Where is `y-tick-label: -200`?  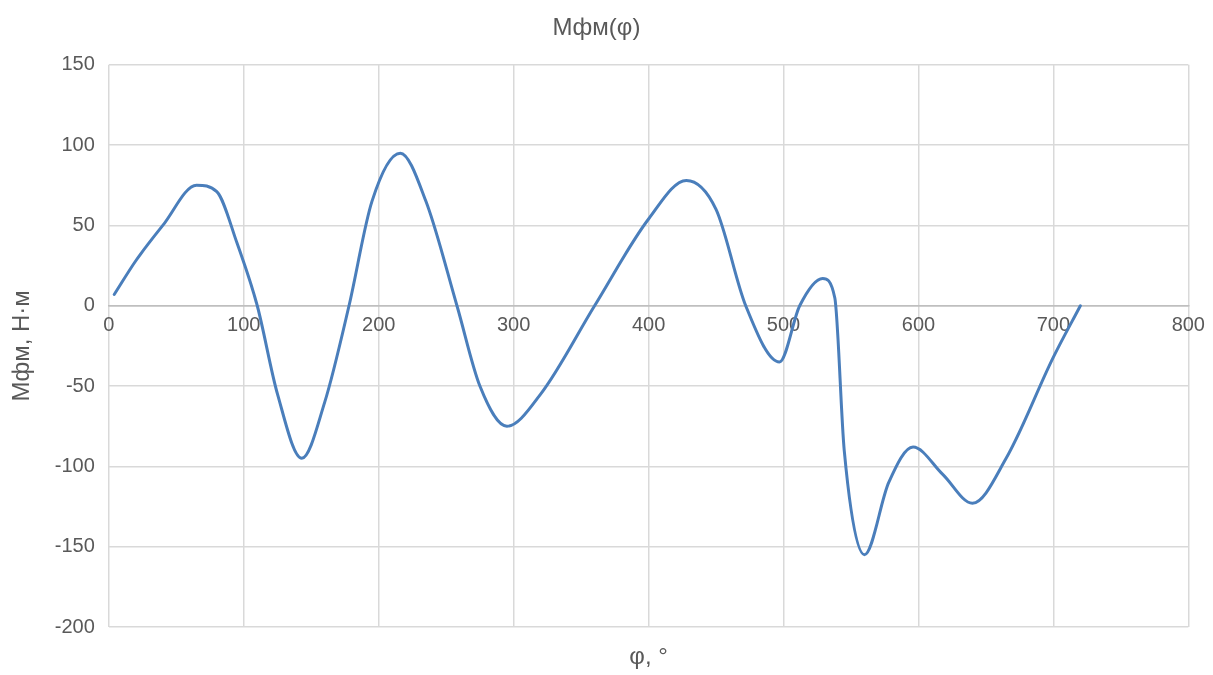 y-tick-label: -200 is located at coordinates (74, 625).